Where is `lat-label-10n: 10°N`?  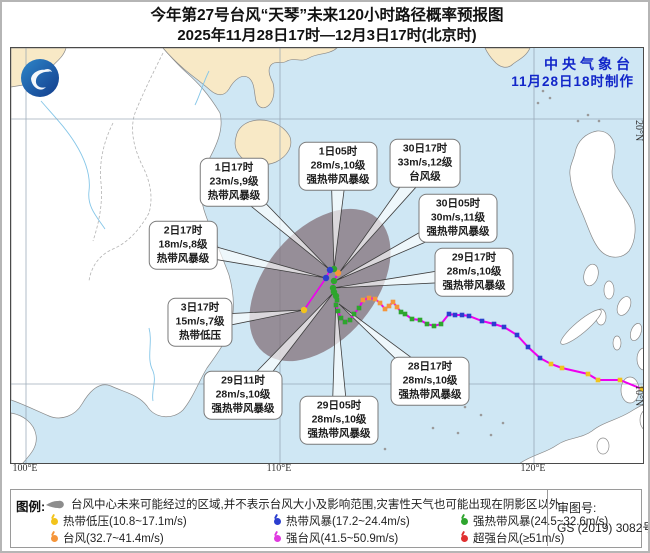 lat-label-10n: 10°N is located at coordinates (638, 396).